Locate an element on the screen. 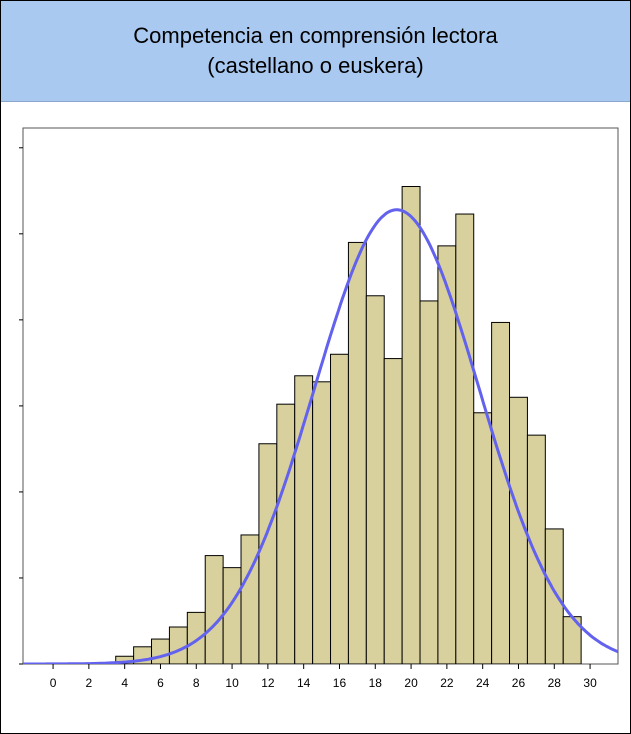 Image resolution: width=631 pixels, height=734 pixels. x-tick-label: 10 is located at coordinates (232, 683).